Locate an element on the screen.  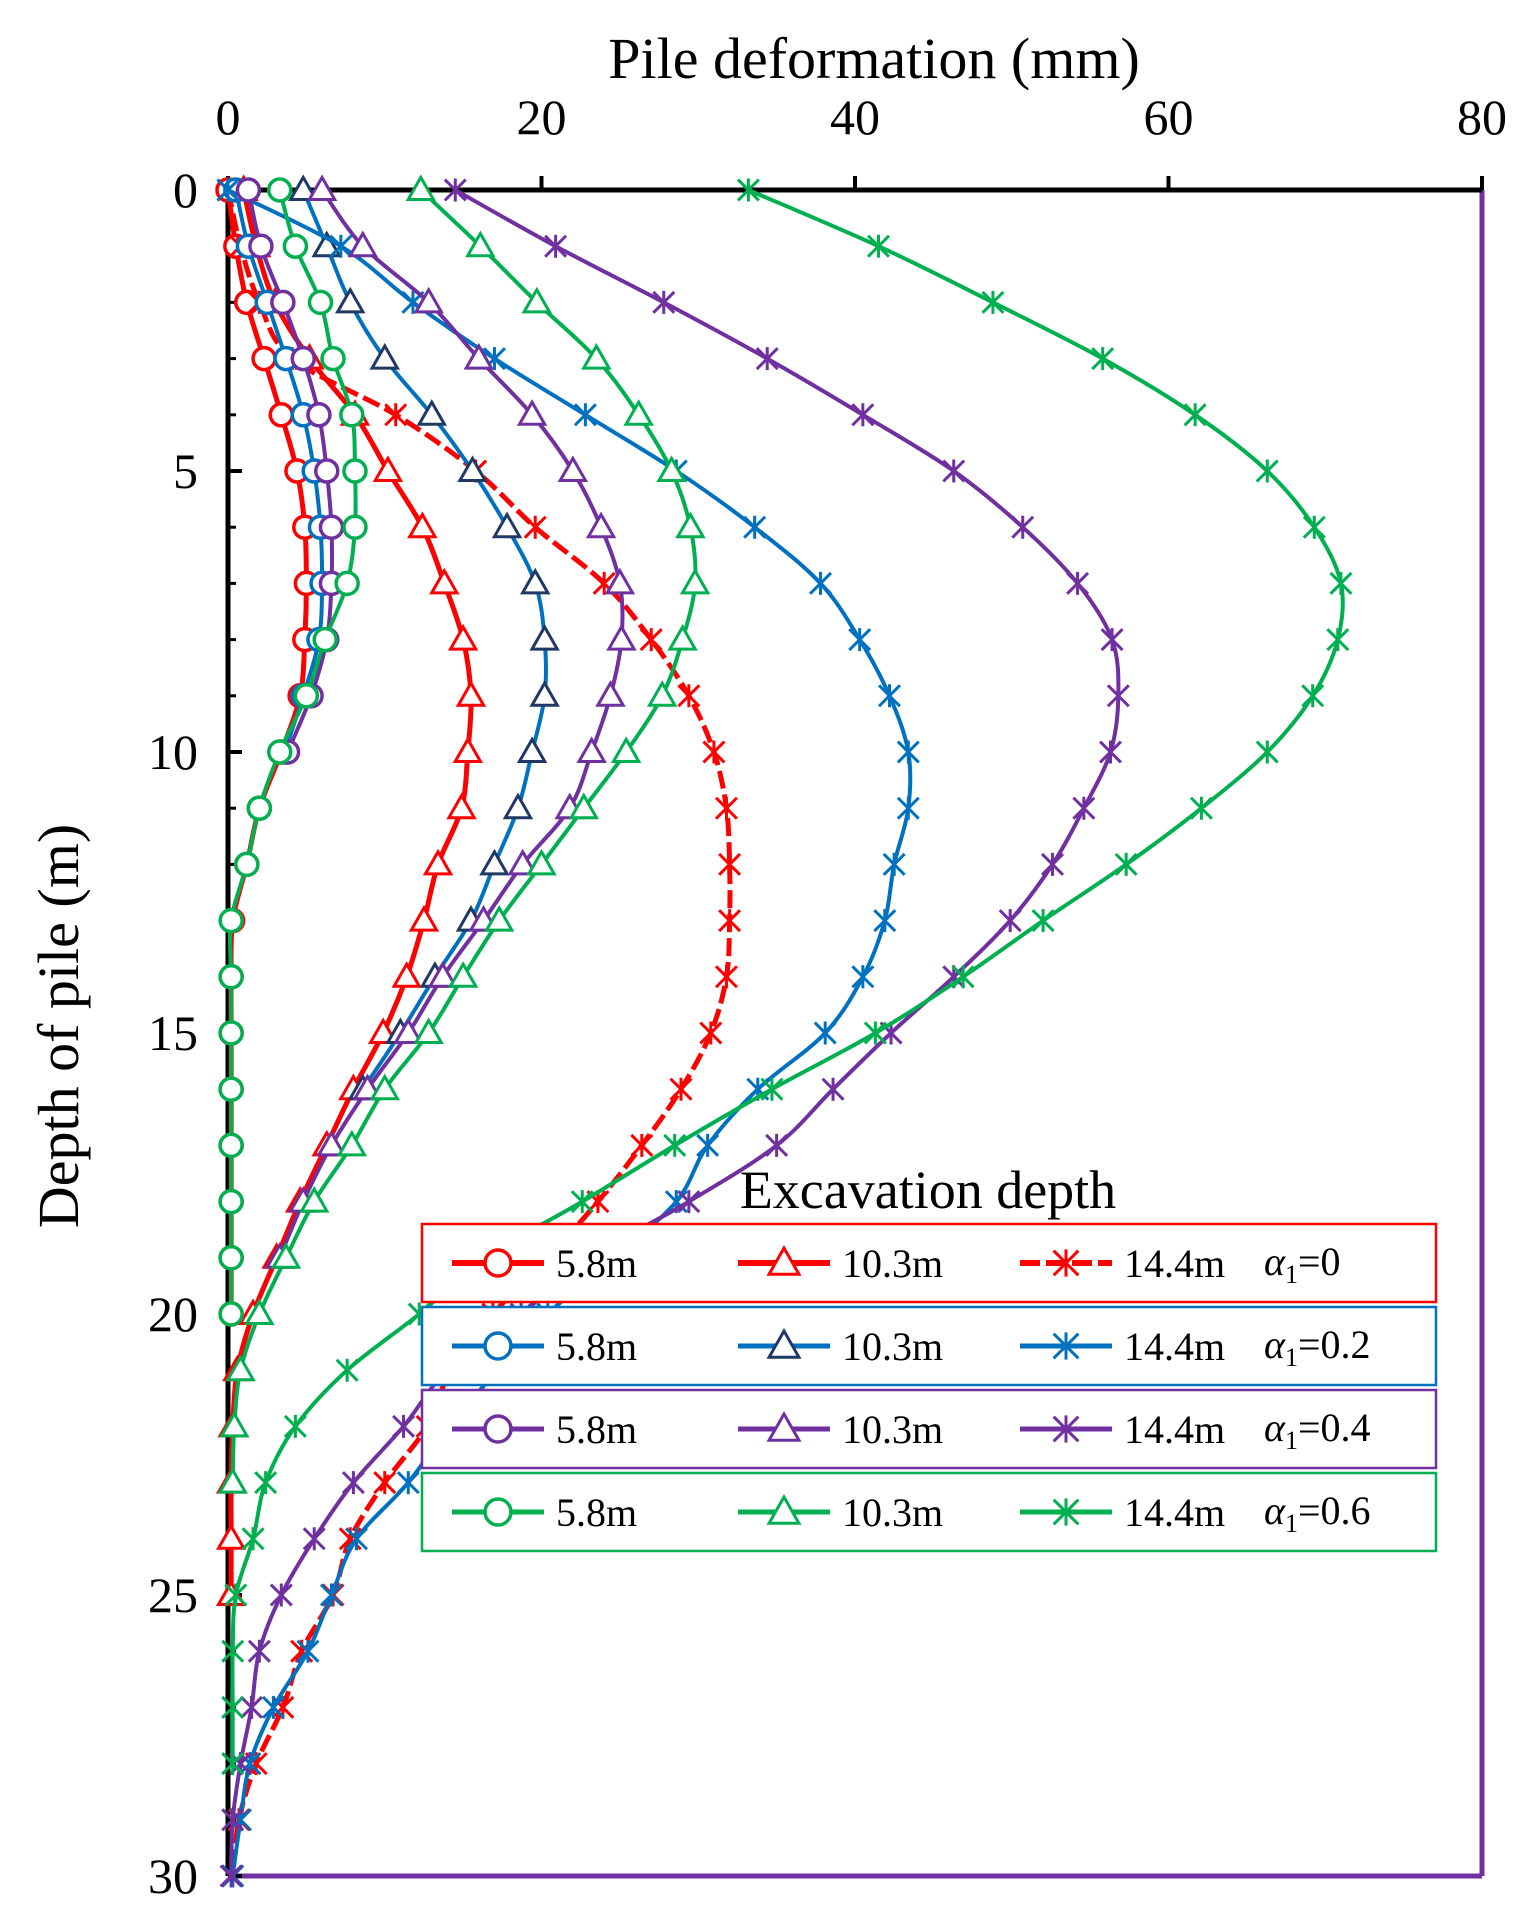
x-tick-label: 60 is located at coordinates (1169, 117).